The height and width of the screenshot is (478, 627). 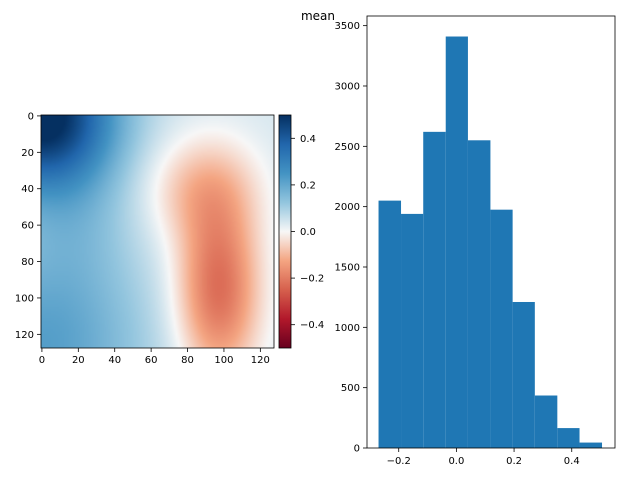 What do you see at coordinates (456, 461) in the screenshot?
I see `histogram-x-tick-label: 0.0` at bounding box center [456, 461].